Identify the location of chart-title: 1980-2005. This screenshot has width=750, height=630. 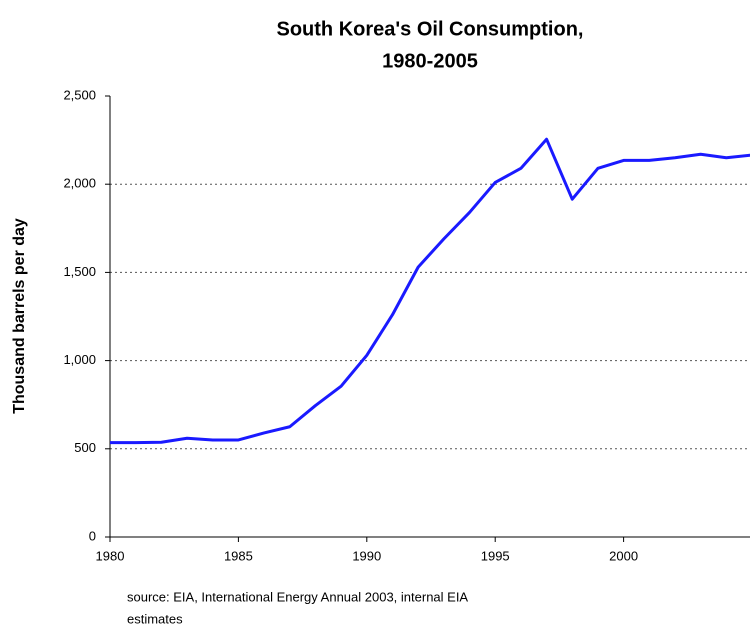
(430, 61).